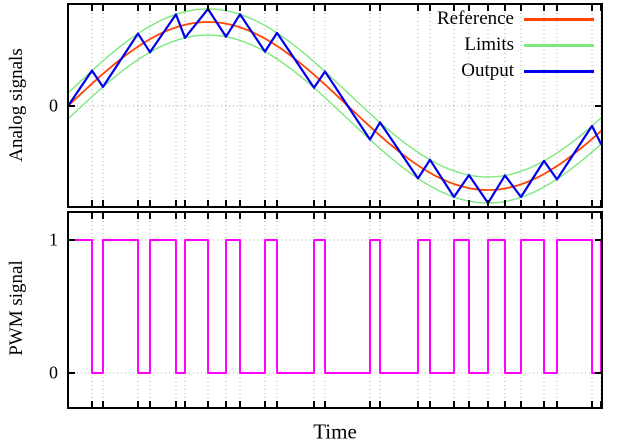 The width and height of the screenshot is (640, 448). Describe the element at coordinates (559, 45) in the screenshot. I see `legend-line-limits-icon` at that location.